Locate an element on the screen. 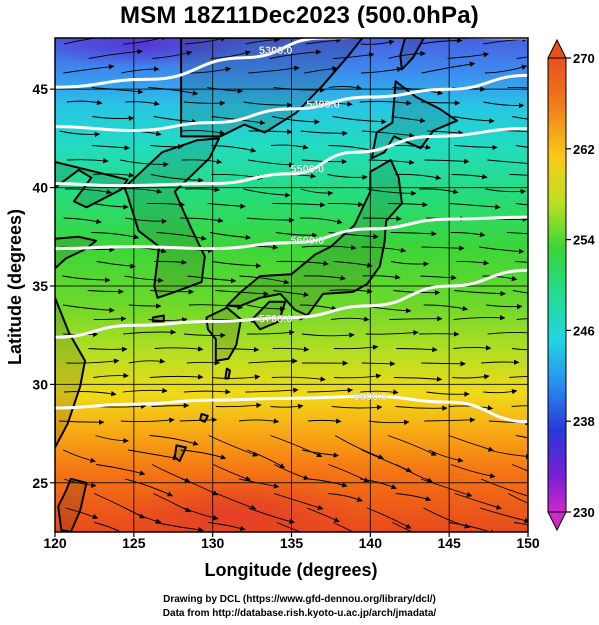  height-contour-label: 5400.0 is located at coordinates (323, 105).